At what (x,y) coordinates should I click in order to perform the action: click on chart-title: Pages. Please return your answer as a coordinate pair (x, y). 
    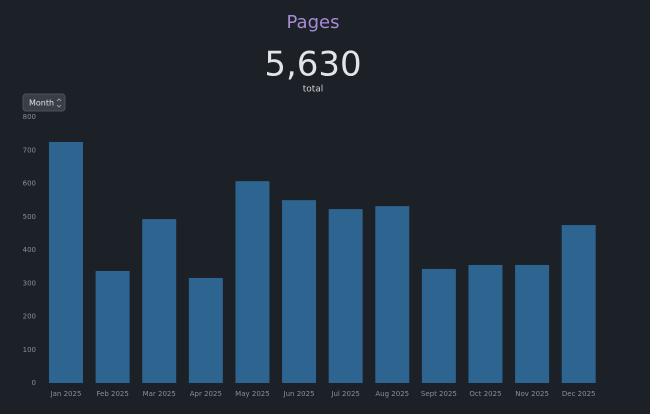
    Looking at the image, I should click on (313, 22).